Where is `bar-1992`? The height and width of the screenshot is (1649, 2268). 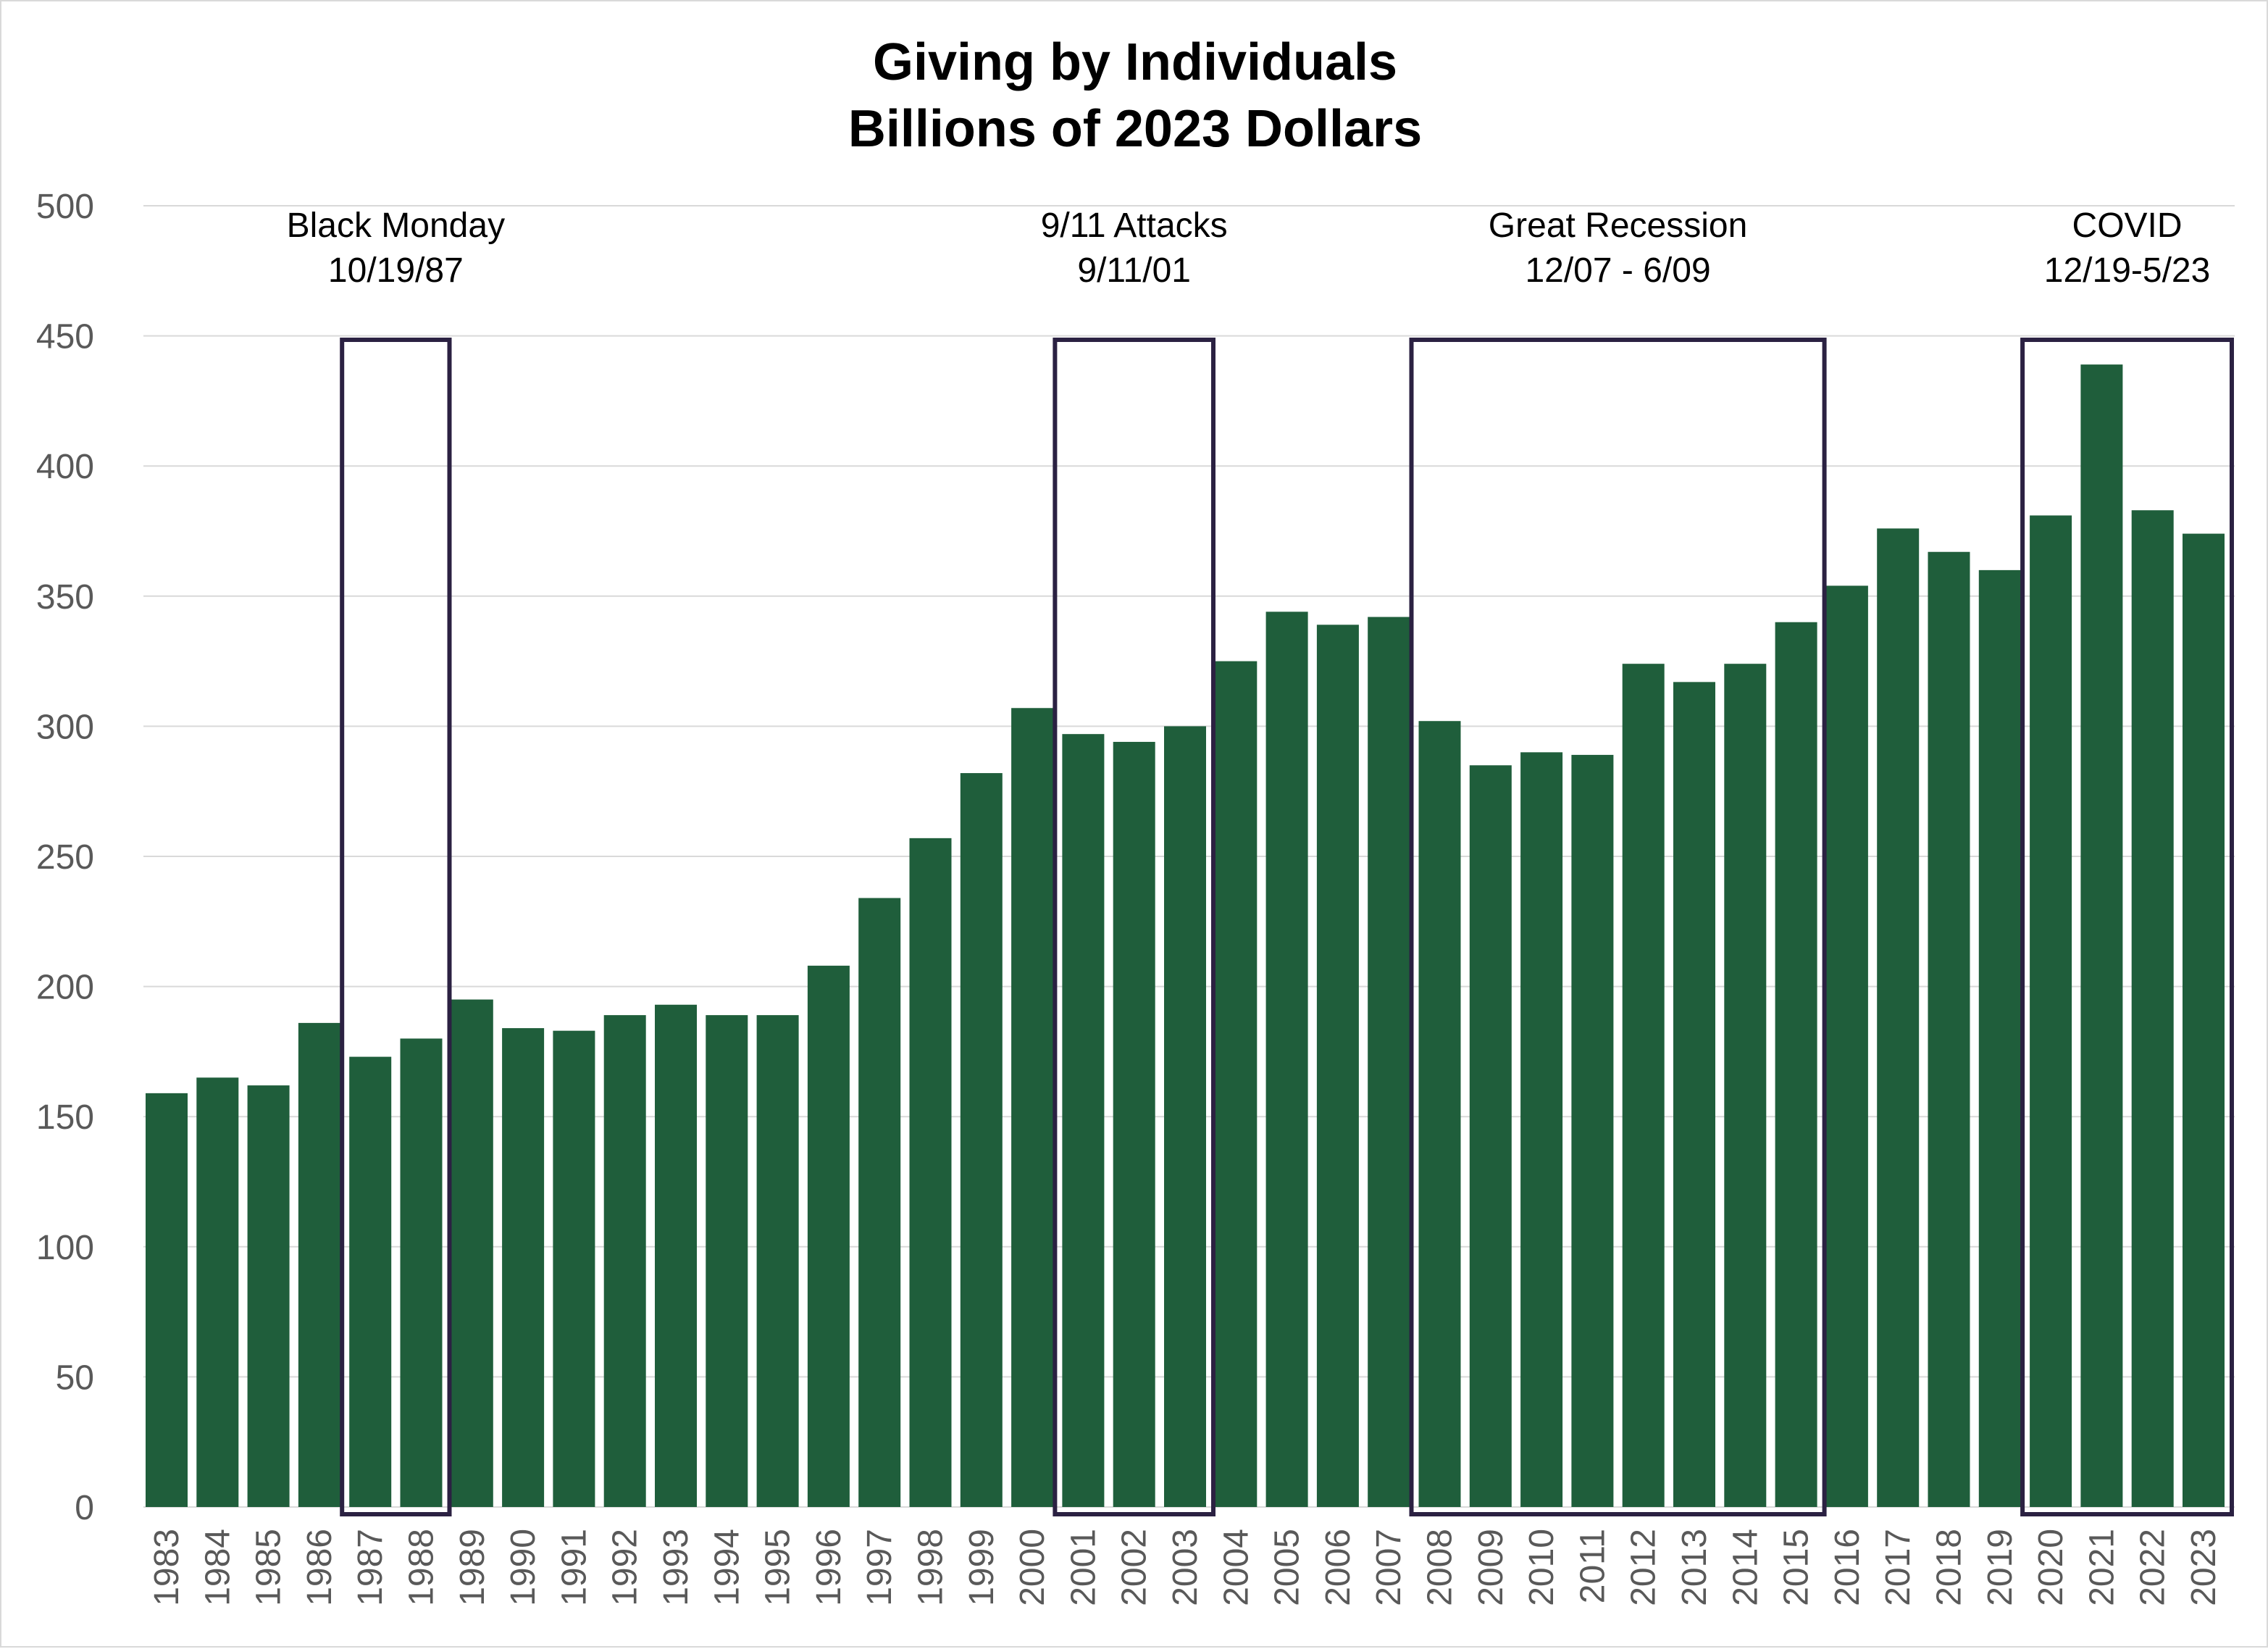 bar-1992 is located at coordinates (624, 1261).